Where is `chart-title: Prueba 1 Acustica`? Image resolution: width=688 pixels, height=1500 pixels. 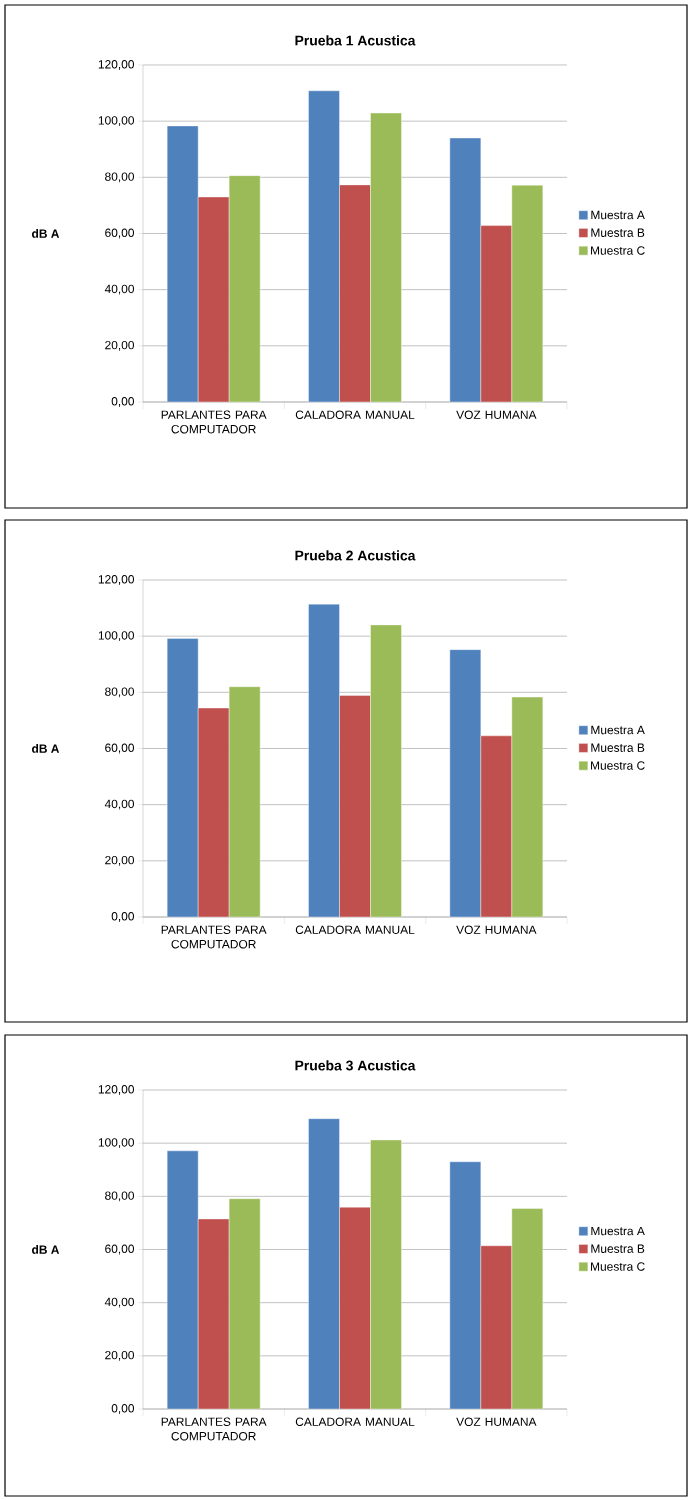 chart-title: Prueba 1 Acustica is located at coordinates (355, 40).